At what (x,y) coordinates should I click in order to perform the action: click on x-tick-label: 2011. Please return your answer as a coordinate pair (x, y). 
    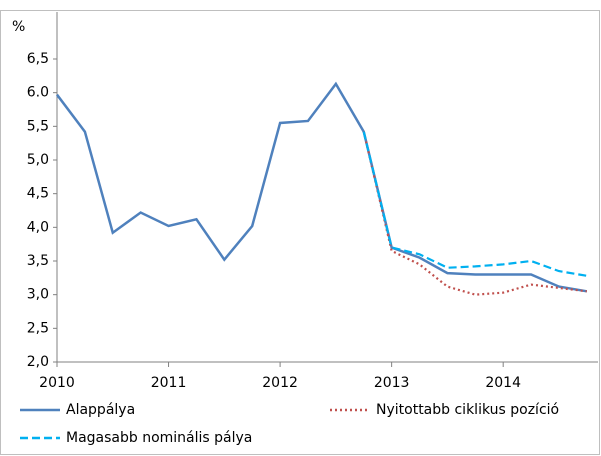
    Looking at the image, I should click on (169, 383).